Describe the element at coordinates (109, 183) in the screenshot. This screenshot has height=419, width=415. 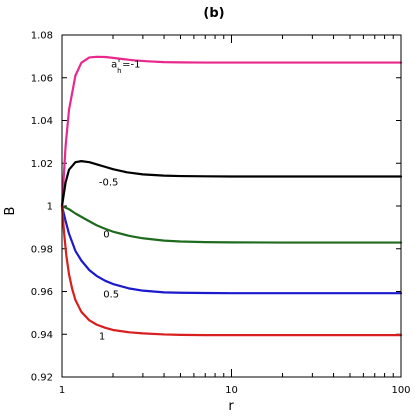
I see `series-label-1: -0.5` at that location.